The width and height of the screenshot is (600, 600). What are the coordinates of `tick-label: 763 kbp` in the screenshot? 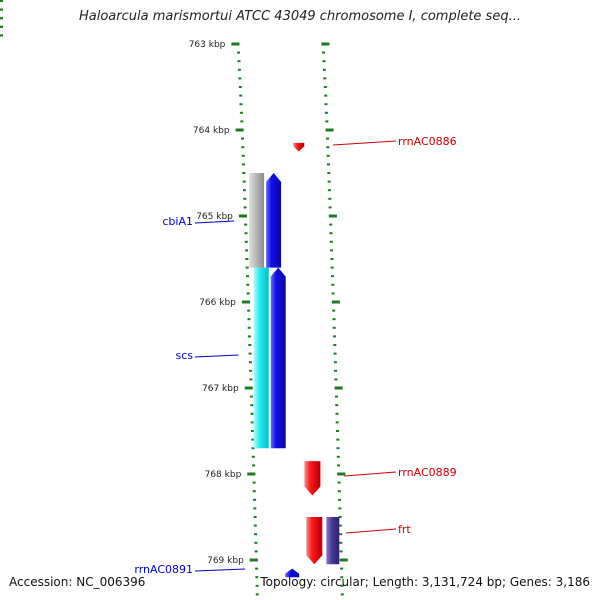 It's located at (207, 45).